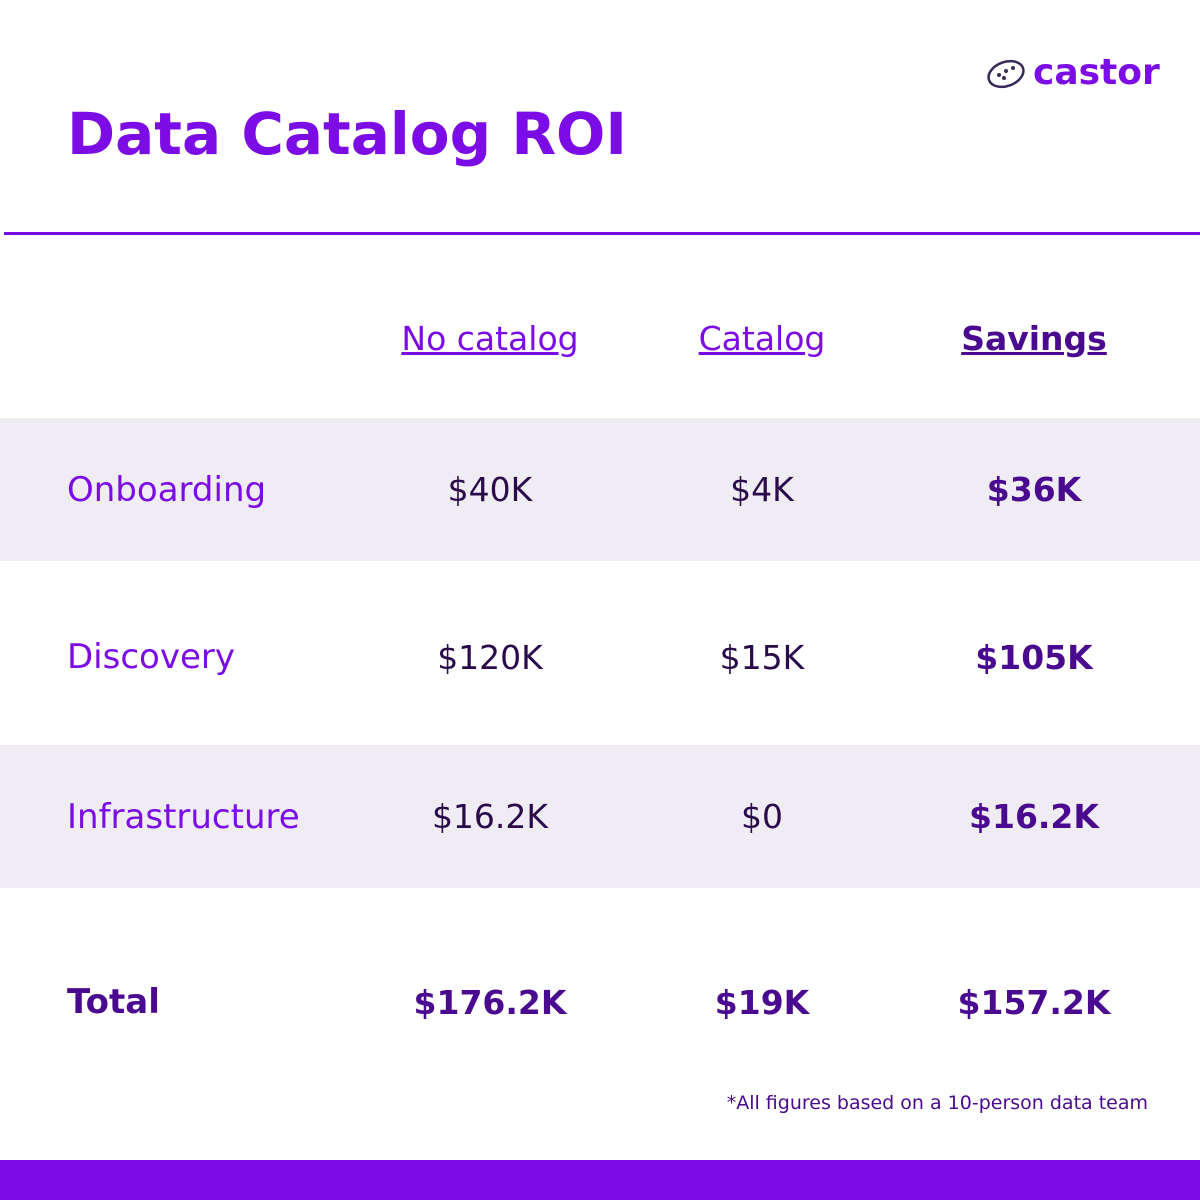  Describe the element at coordinates (490, 1002) in the screenshot. I see `cell-value: $176.2K` at that location.